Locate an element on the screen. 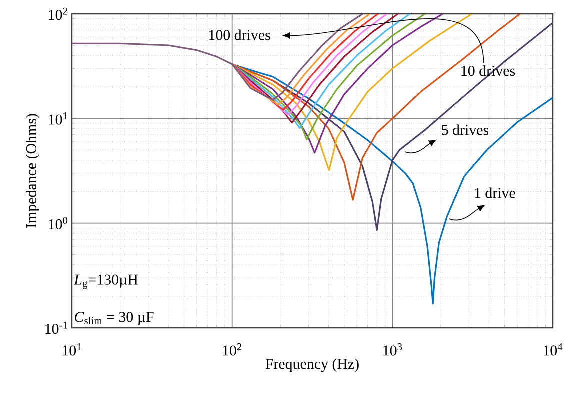  series-label: 100 drives is located at coordinates (240, 35).